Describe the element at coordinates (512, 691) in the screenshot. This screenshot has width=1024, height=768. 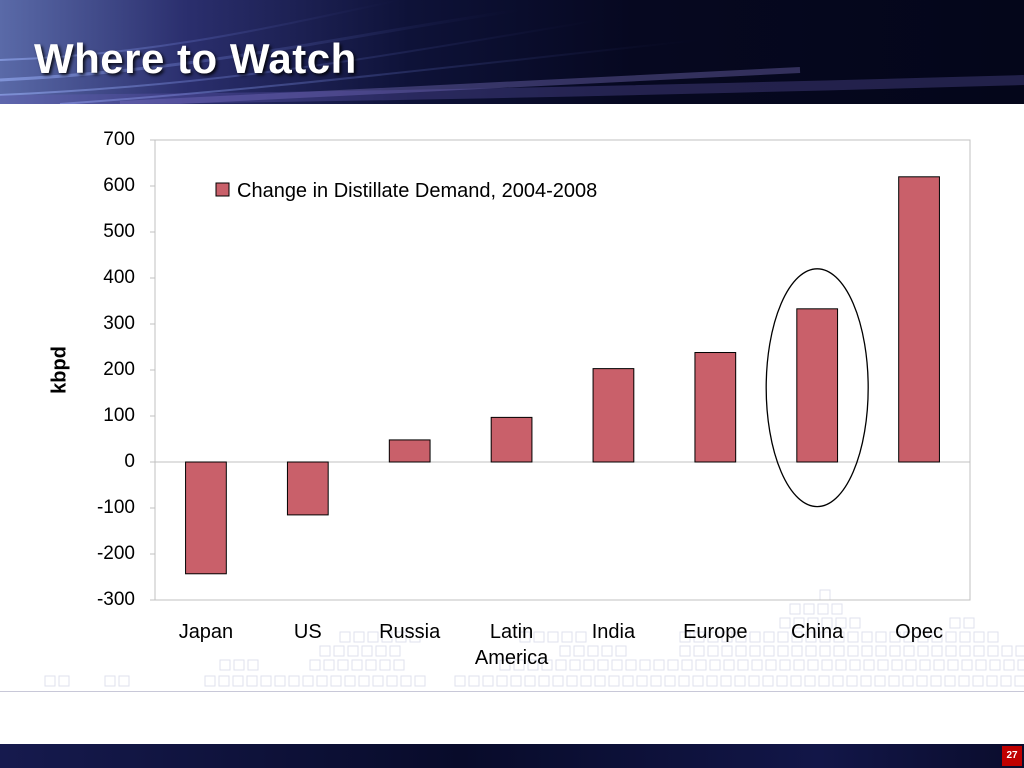
I see `footer-divider` at that location.